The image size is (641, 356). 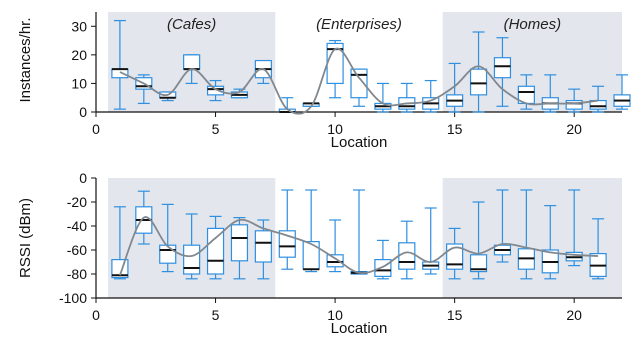 What do you see at coordinates (79, 26) in the screenshot?
I see `y-tick-label: 30` at bounding box center [79, 26].